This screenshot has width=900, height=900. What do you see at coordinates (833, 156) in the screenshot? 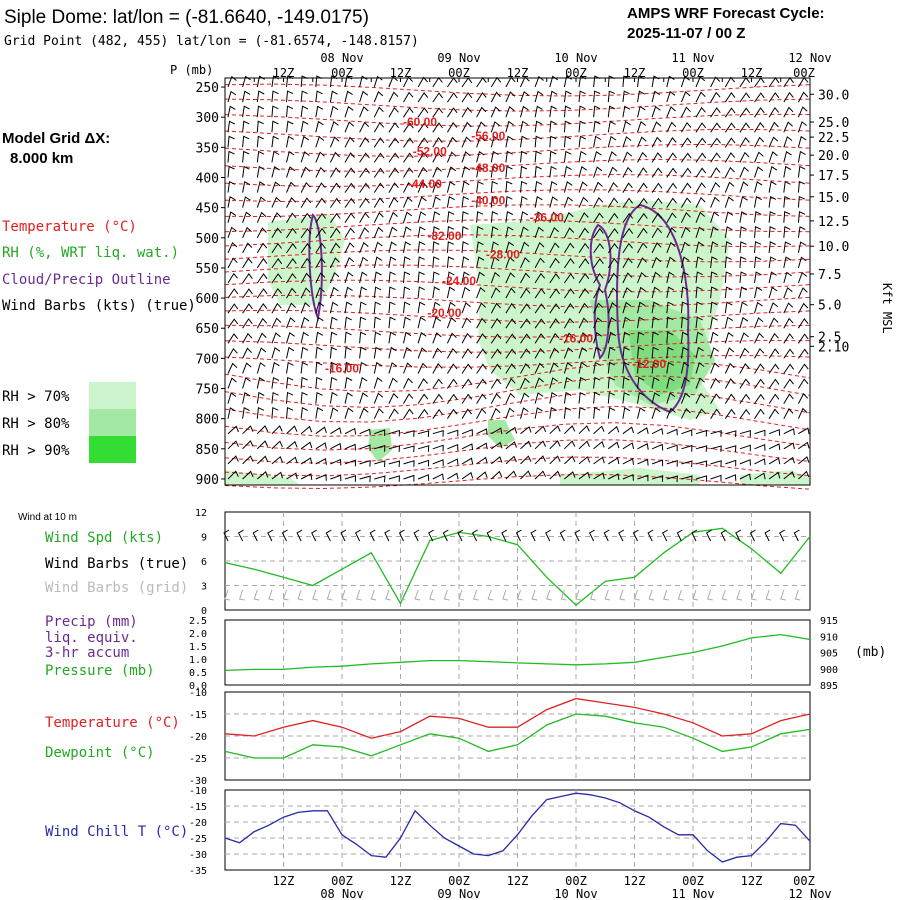
I see `kft-tick-label: 20.0` at bounding box center [833, 156].